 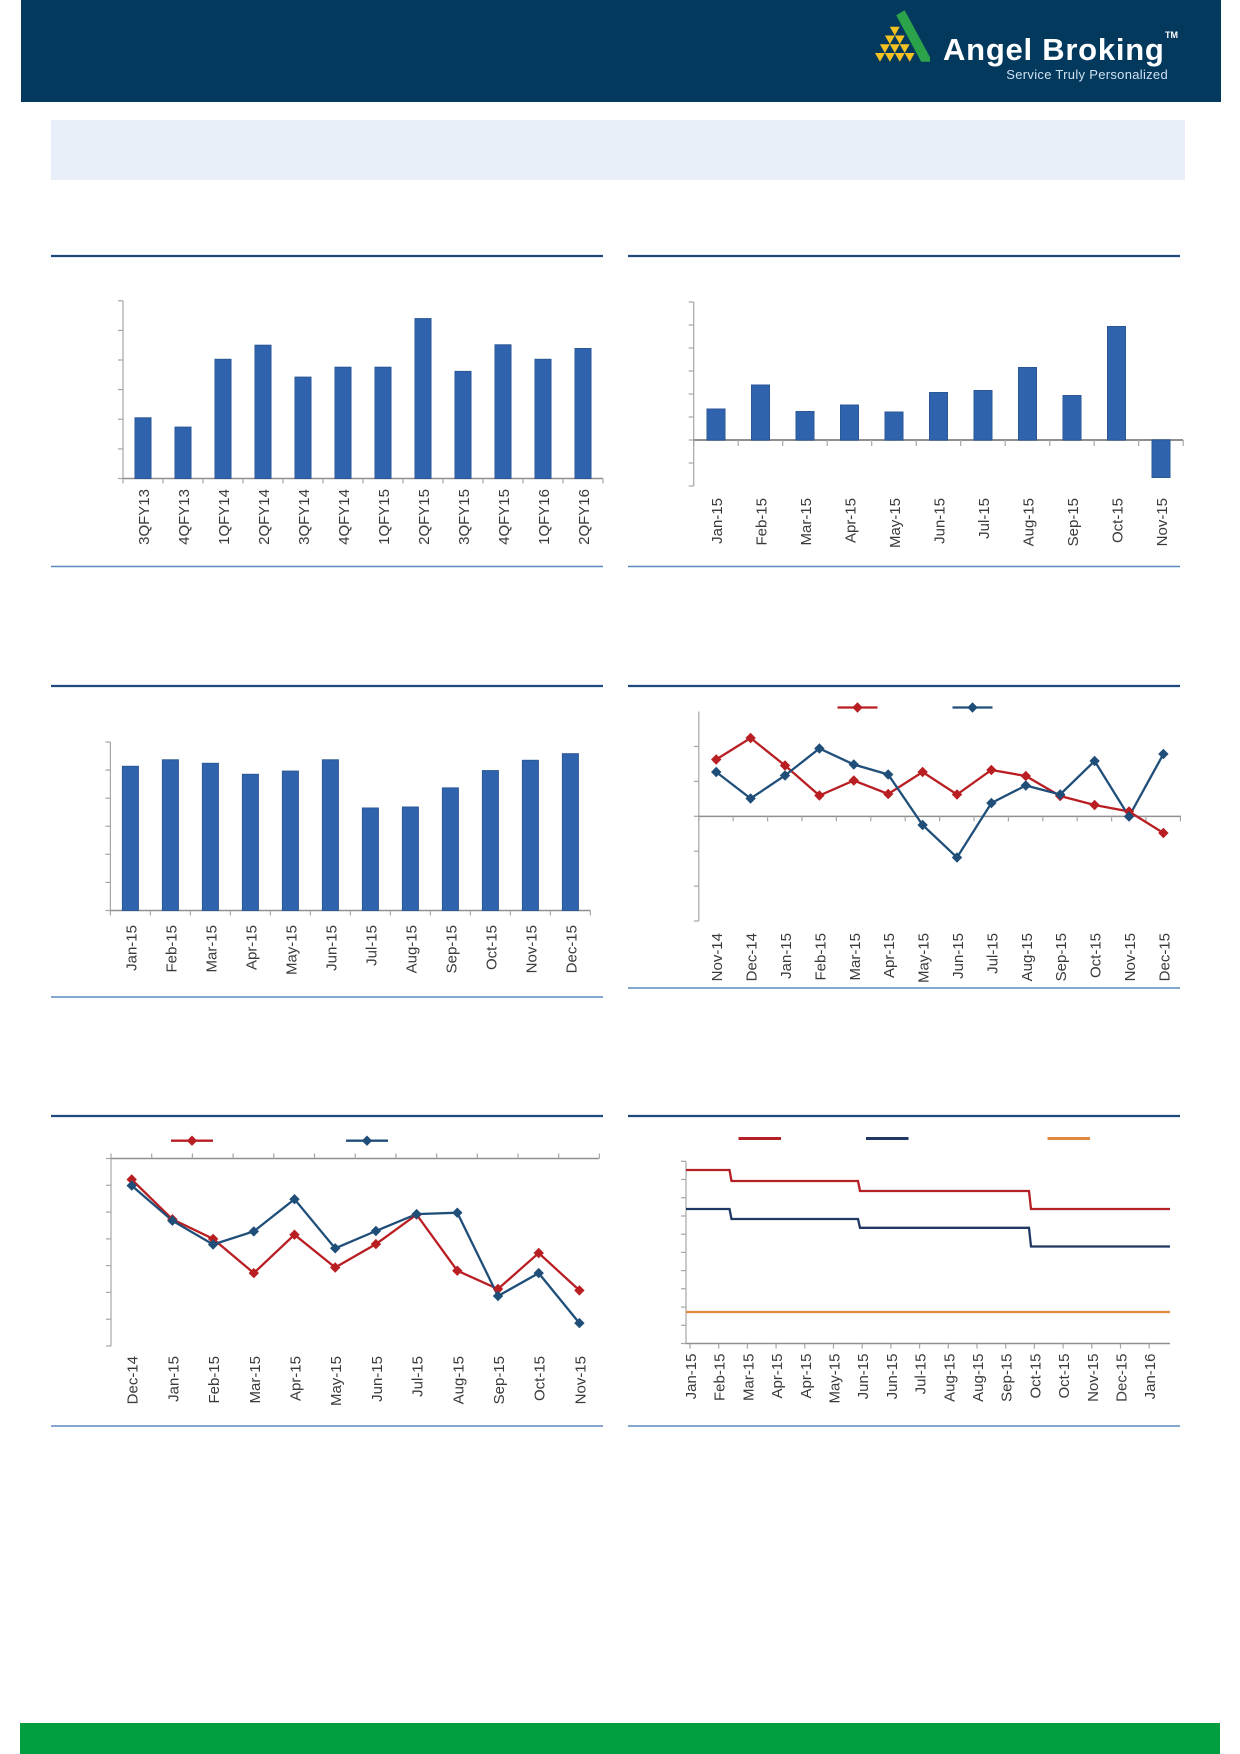 What do you see at coordinates (424, 517) in the screenshot?
I see `svg-text: 2QFY15` at bounding box center [424, 517].